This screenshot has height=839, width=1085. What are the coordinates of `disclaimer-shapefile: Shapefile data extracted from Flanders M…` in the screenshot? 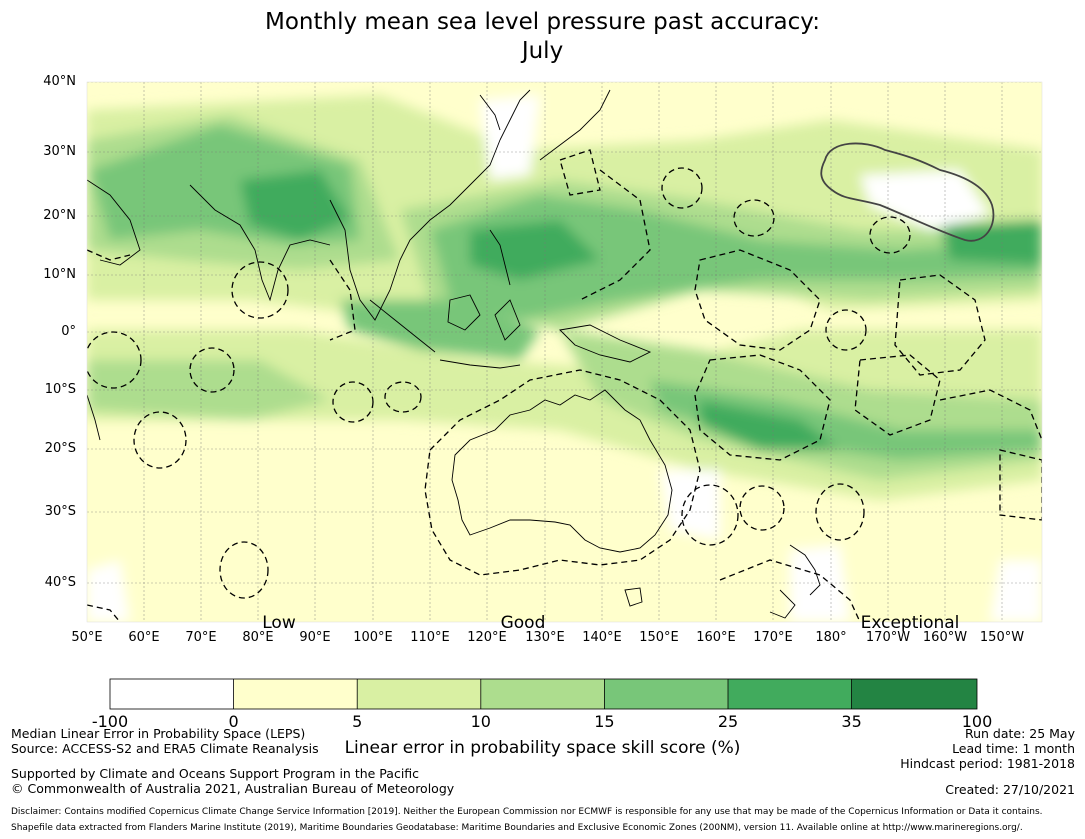 It's located at (517, 828).